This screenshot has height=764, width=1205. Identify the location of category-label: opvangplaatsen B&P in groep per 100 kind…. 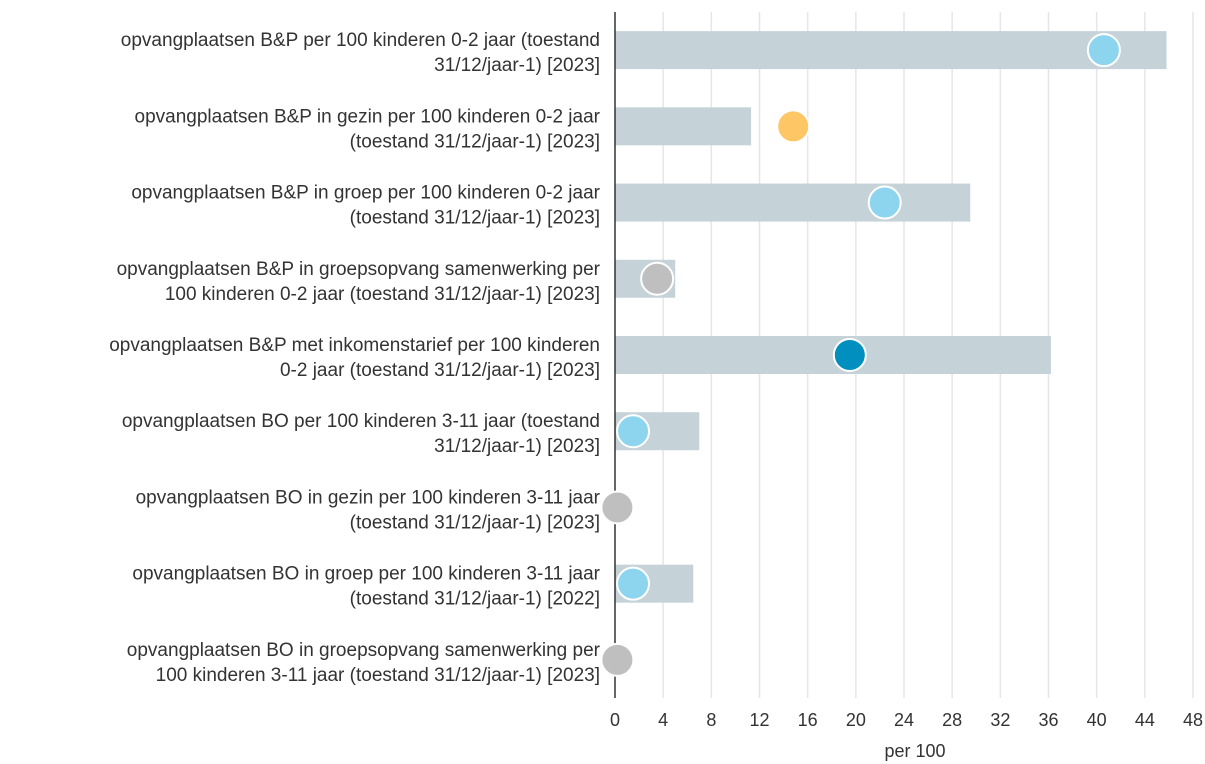
(365, 206).